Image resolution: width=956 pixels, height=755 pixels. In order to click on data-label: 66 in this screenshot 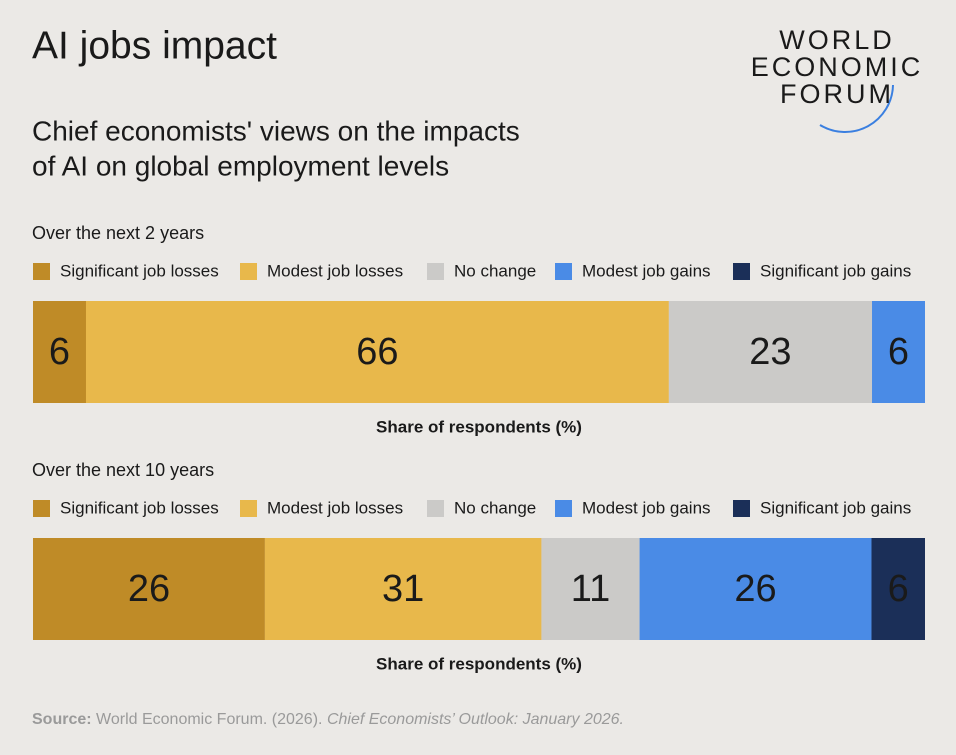, I will do `click(377, 352)`.